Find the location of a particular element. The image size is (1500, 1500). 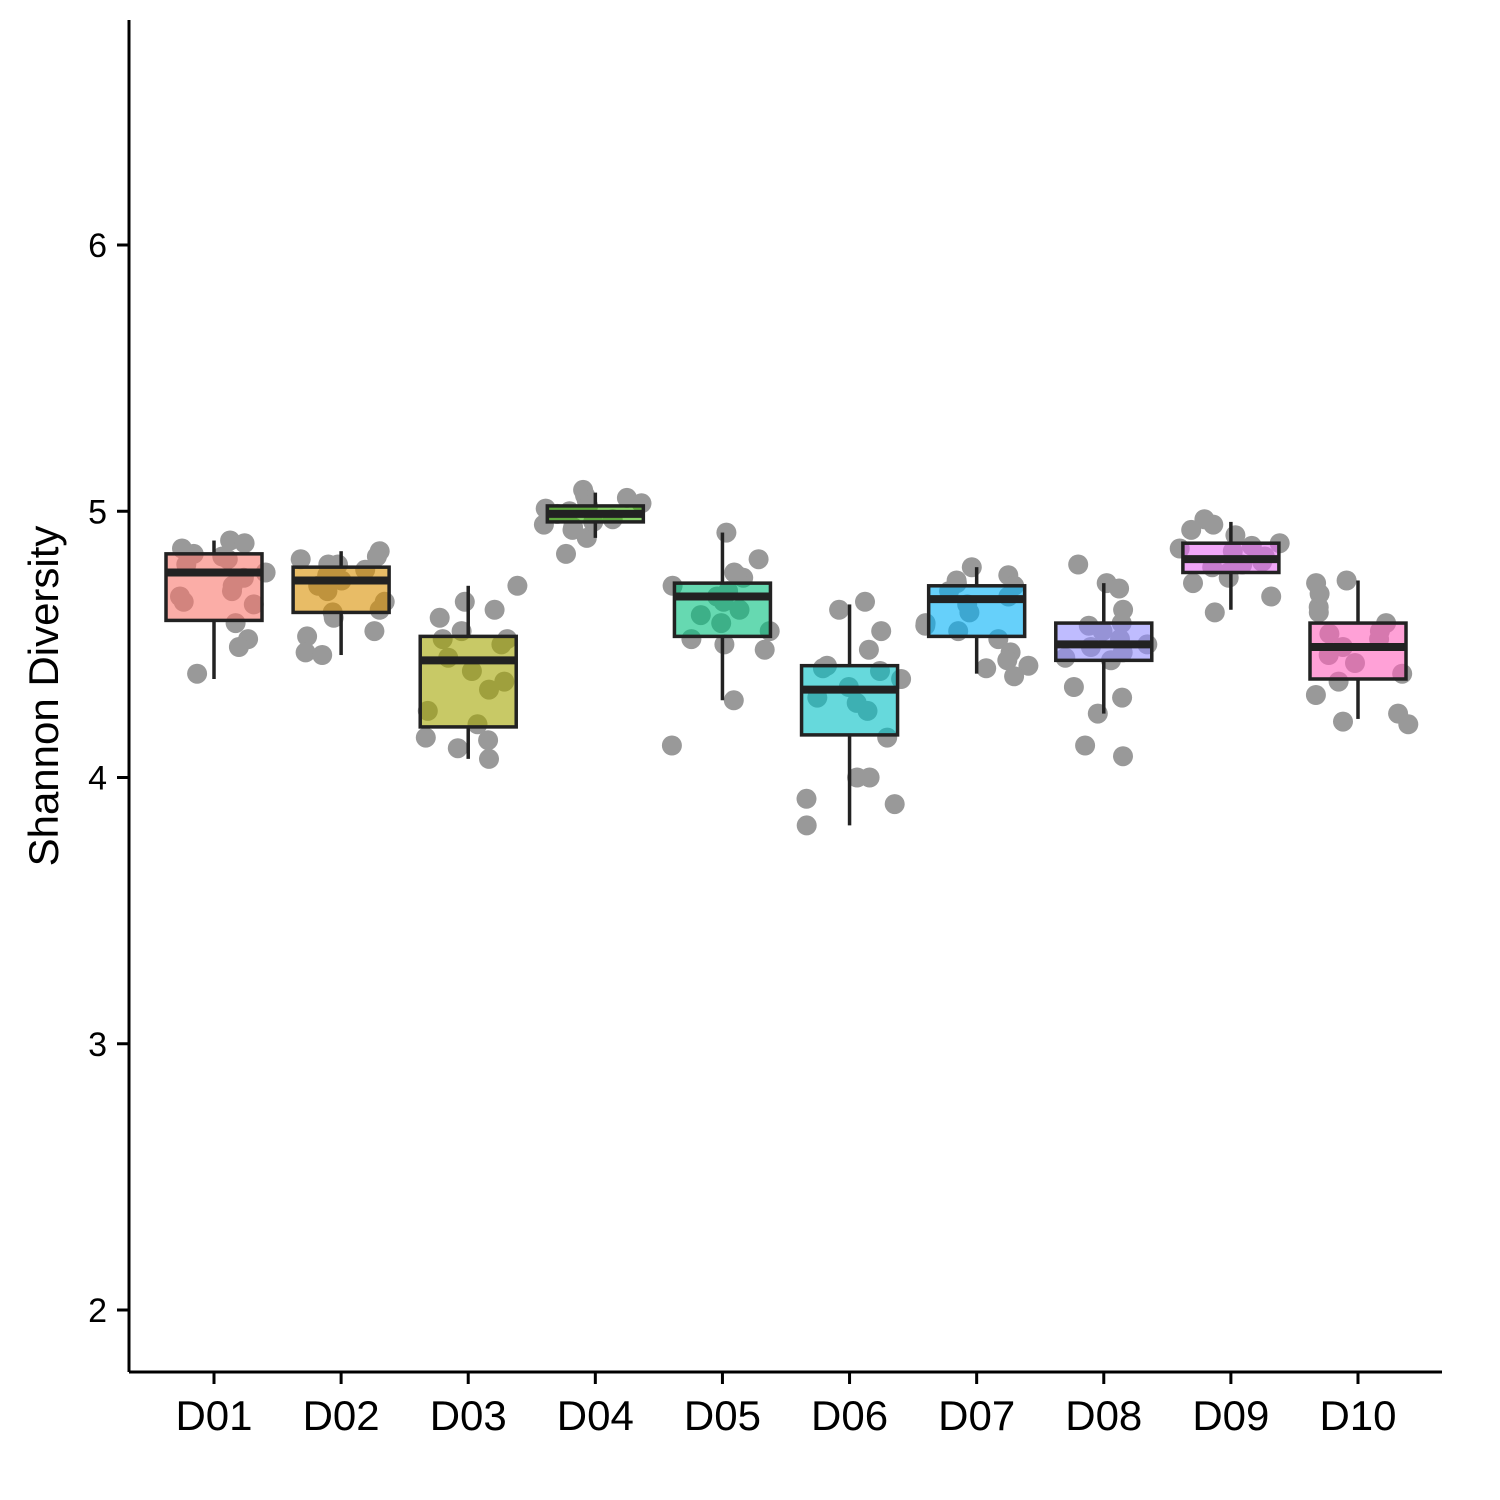

x-tick-label-d04: D04 is located at coordinates (595, 1415).